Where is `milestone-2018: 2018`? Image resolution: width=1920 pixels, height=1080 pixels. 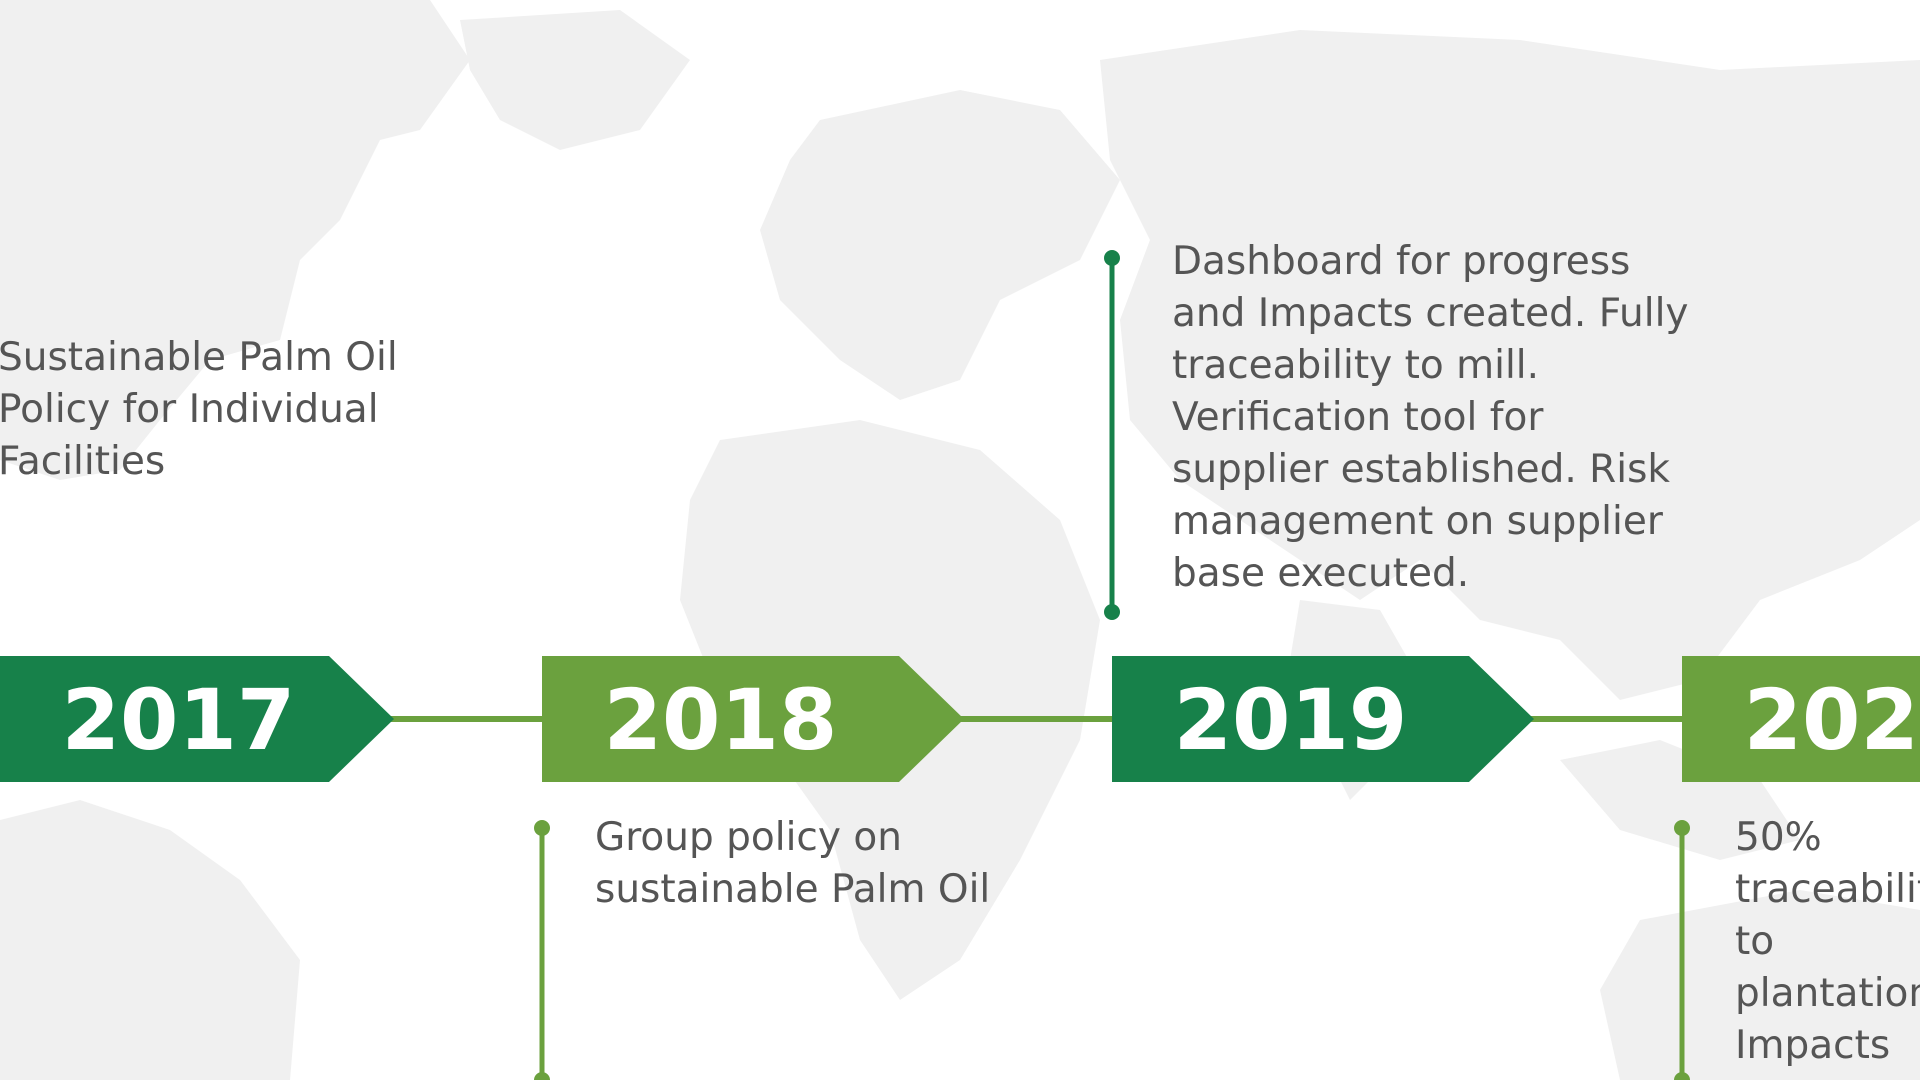
milestone-2018: 2018 is located at coordinates (749, 868).